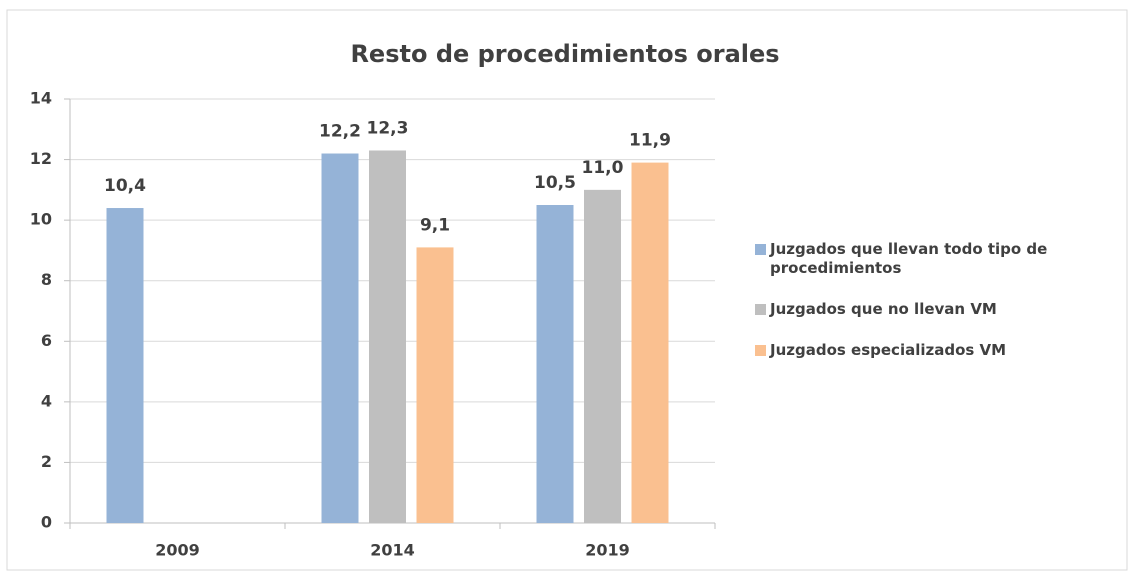 This screenshot has width=1131, height=572. What do you see at coordinates (41, 98) in the screenshot?
I see `y-tick-label: 14` at bounding box center [41, 98].